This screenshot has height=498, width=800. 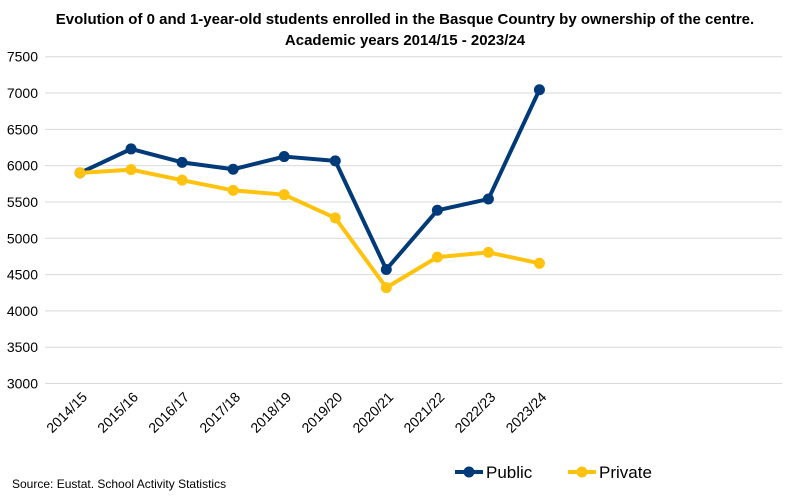 I want to click on chart-subtitle: Academic years 2014/15 - 2023/24, so click(x=405, y=40).